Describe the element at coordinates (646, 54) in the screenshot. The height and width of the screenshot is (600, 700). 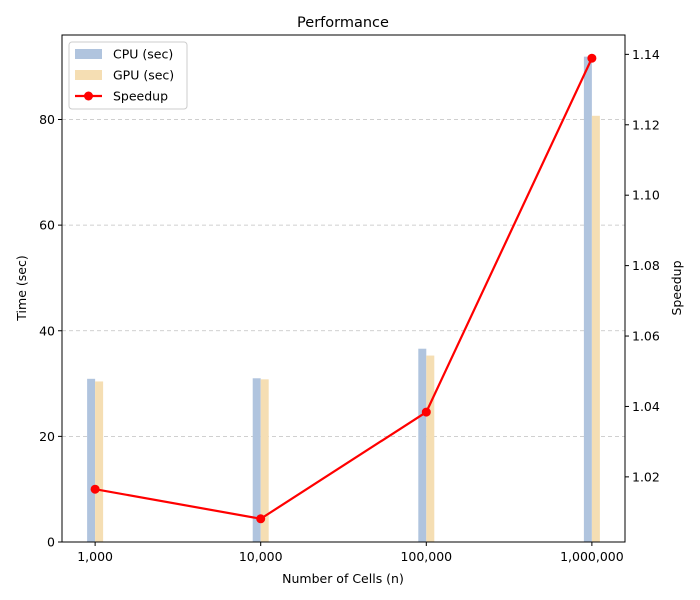
I see `y-right-tick-label: 1.14` at that location.